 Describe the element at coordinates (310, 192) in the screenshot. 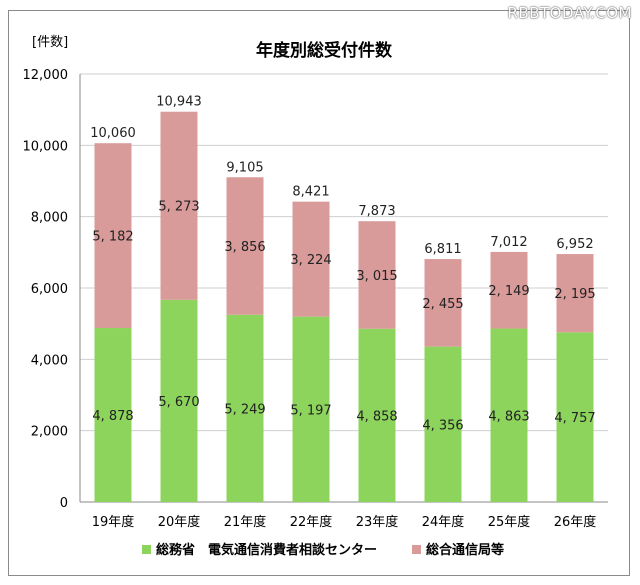

I see `bar-total-label: 8,421` at that location.